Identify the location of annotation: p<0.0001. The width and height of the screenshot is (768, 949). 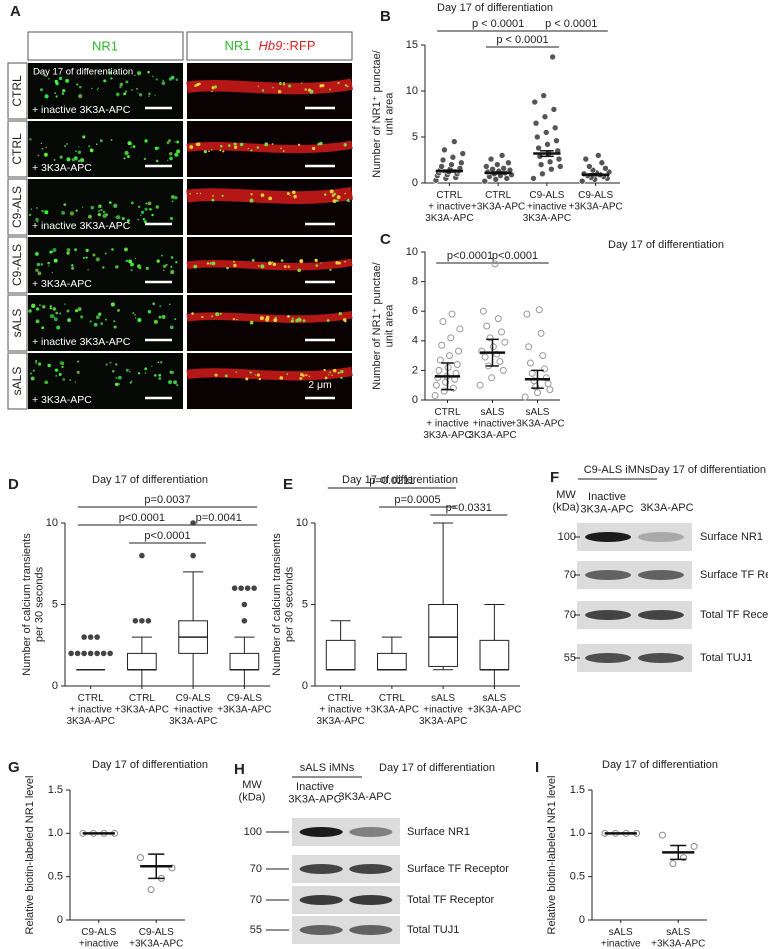
(142, 518).